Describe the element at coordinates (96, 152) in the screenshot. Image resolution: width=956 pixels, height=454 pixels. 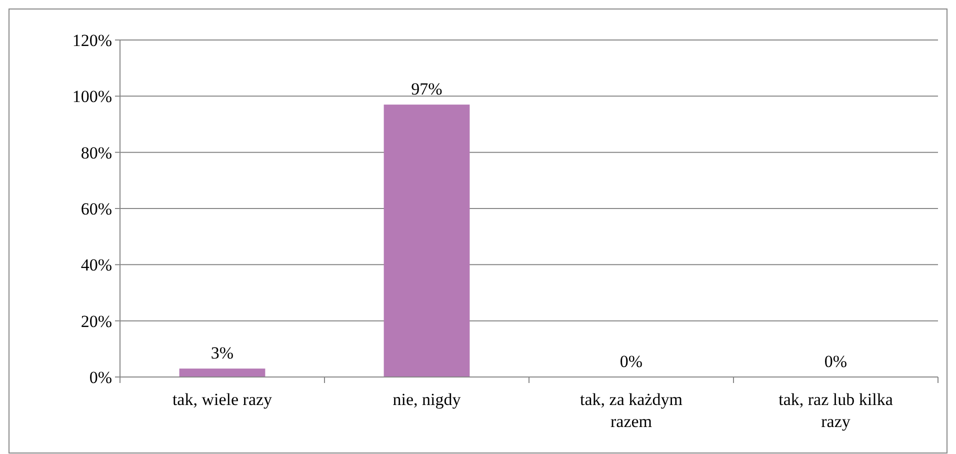
I see `y-tick-label: 80%` at that location.